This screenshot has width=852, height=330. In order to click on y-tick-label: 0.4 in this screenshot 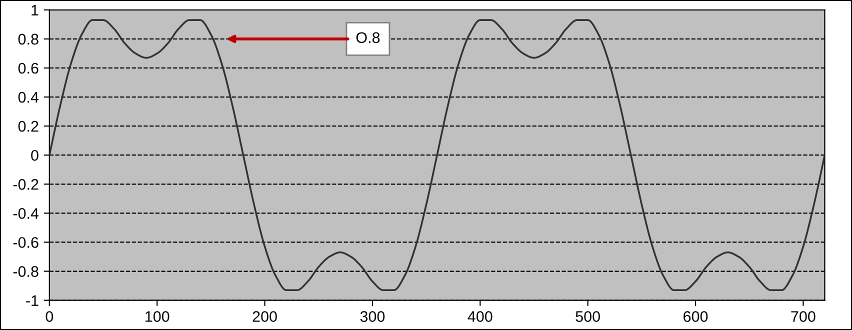, I will do `click(28, 97)`.